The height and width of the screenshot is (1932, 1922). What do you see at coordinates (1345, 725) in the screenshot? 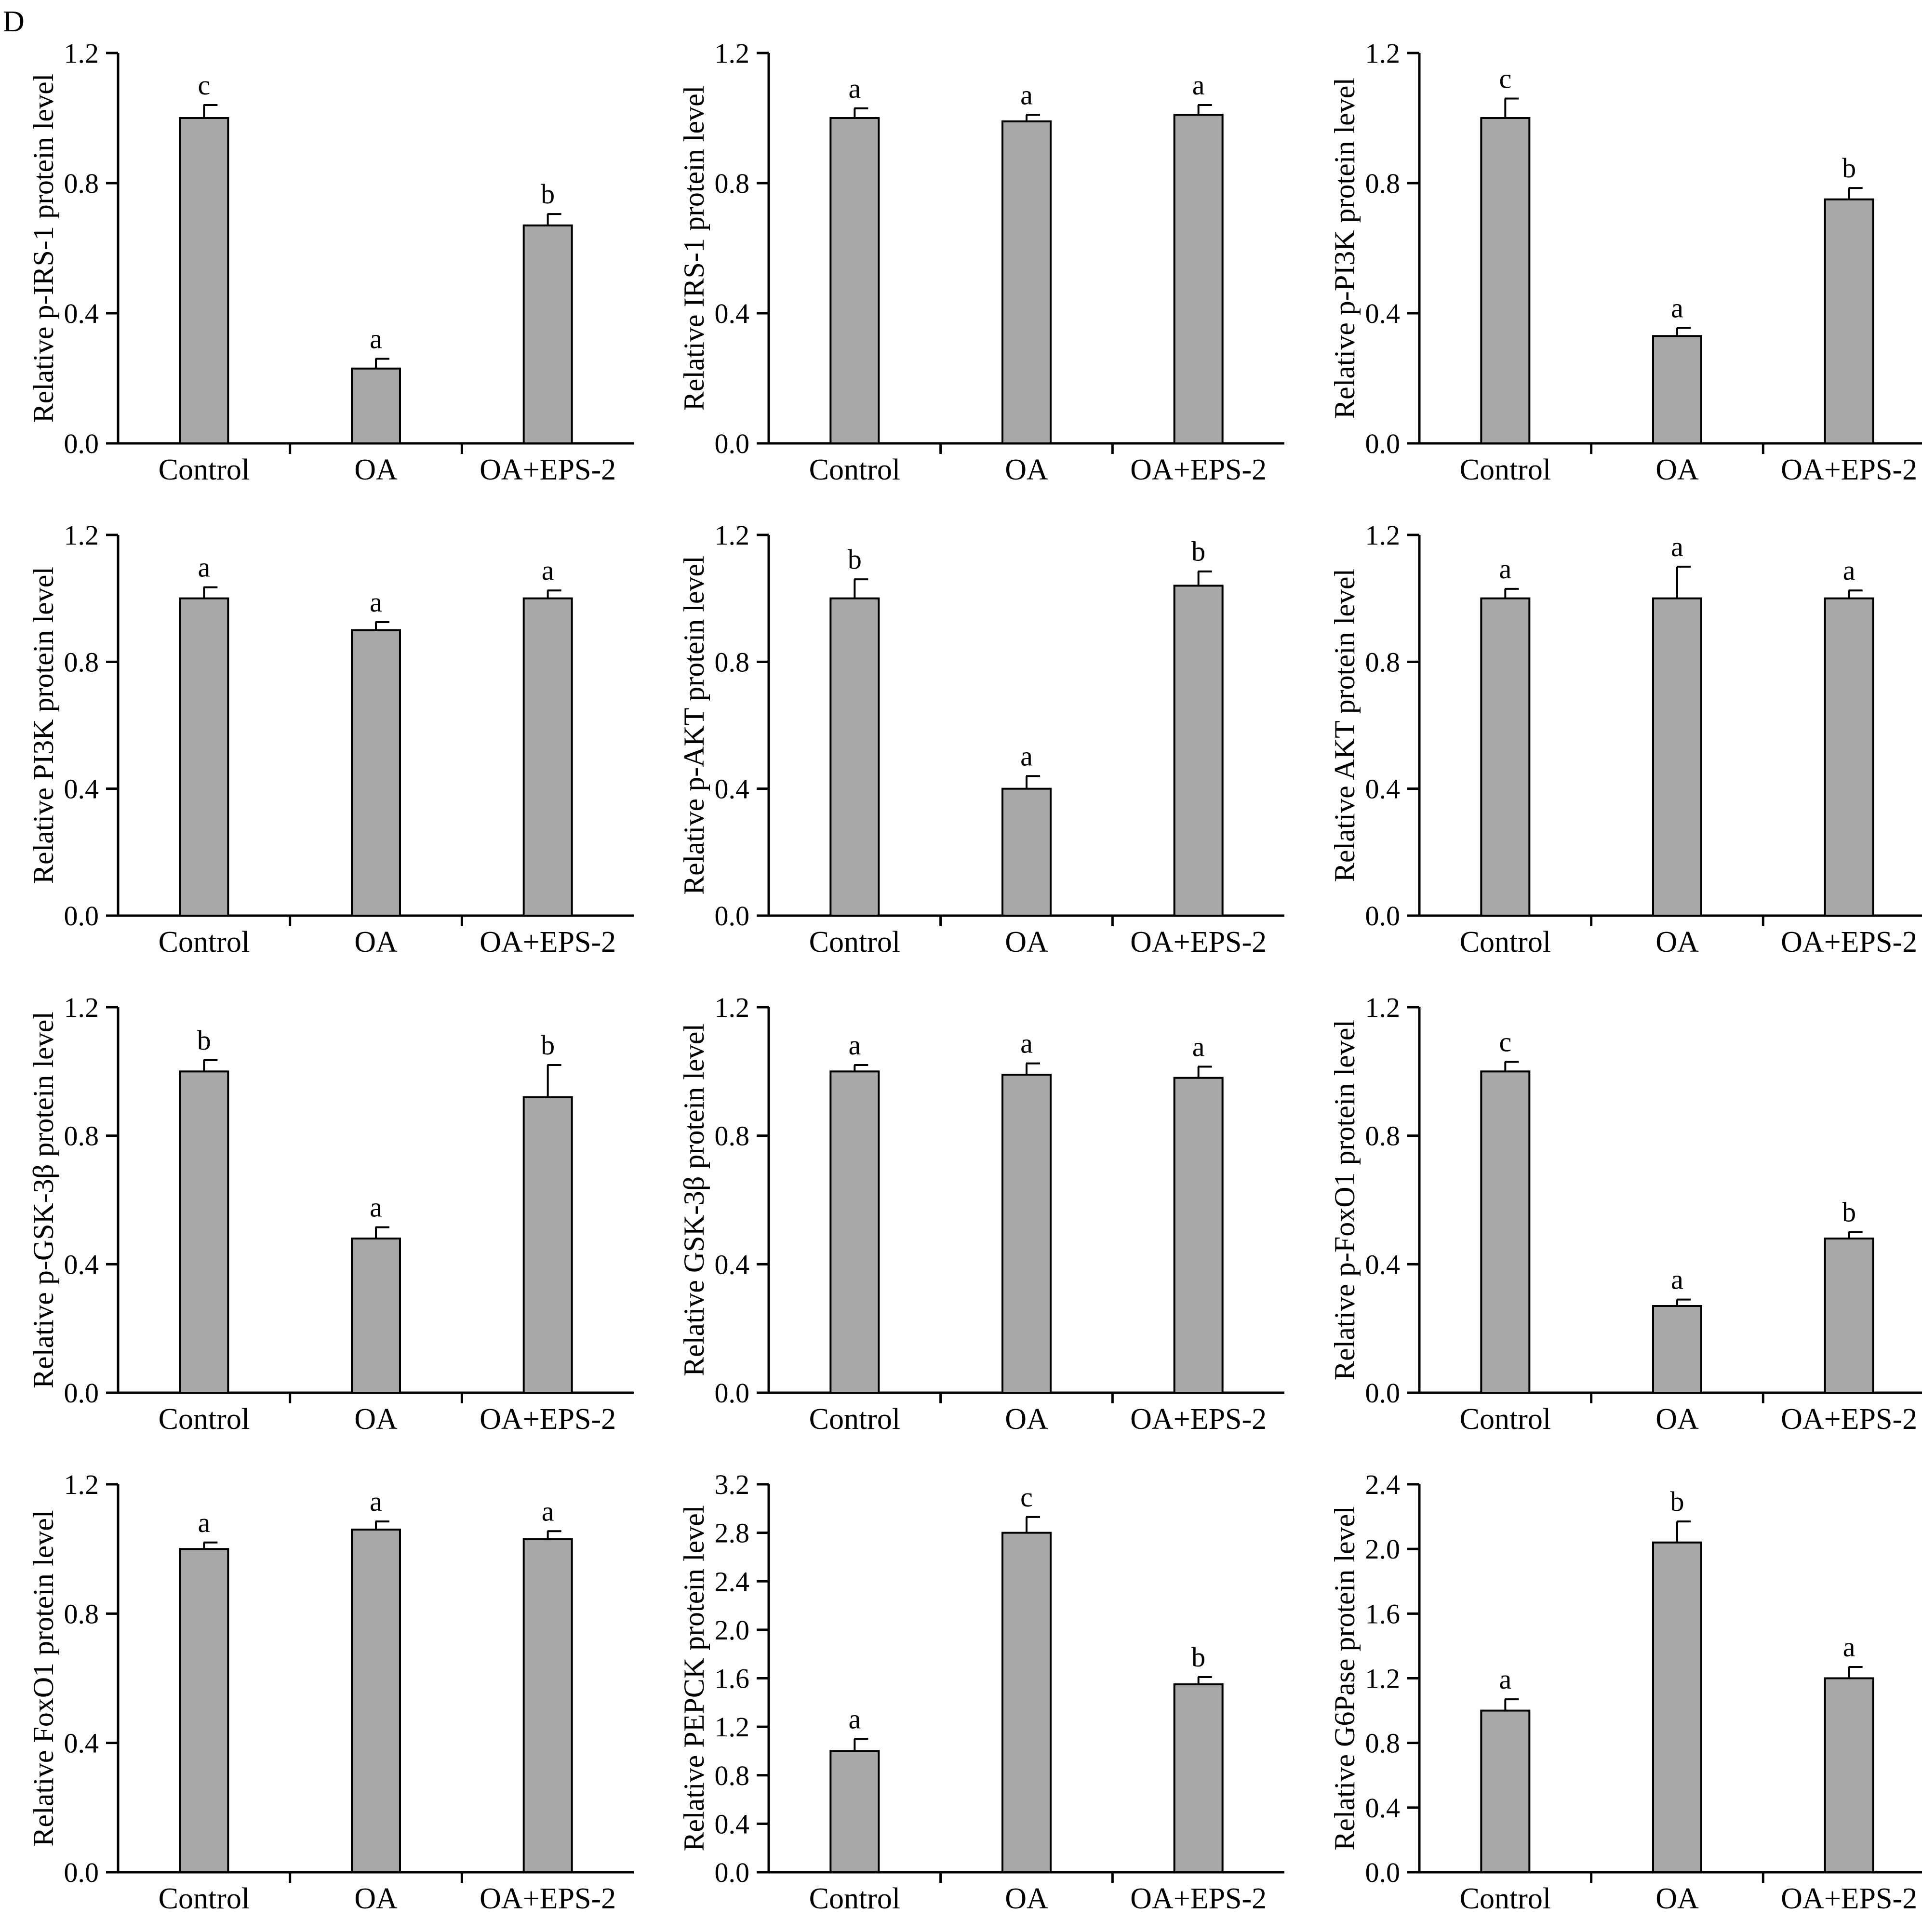
I see `y-axis-label: Relative AKT protein level` at bounding box center [1345, 725].